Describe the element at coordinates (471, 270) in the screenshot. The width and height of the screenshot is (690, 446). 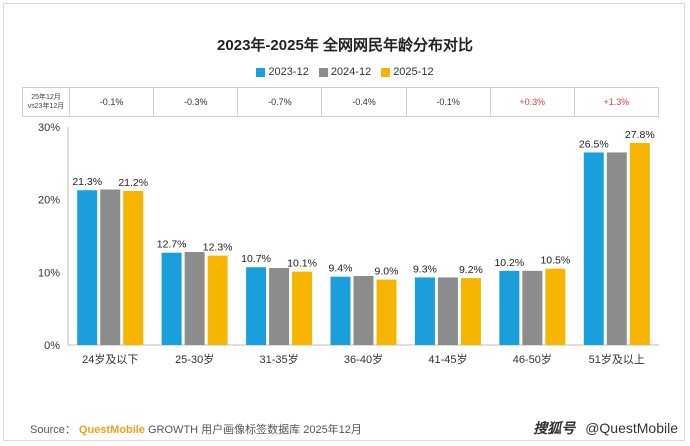
I see `data-label: 9.2%` at that location.